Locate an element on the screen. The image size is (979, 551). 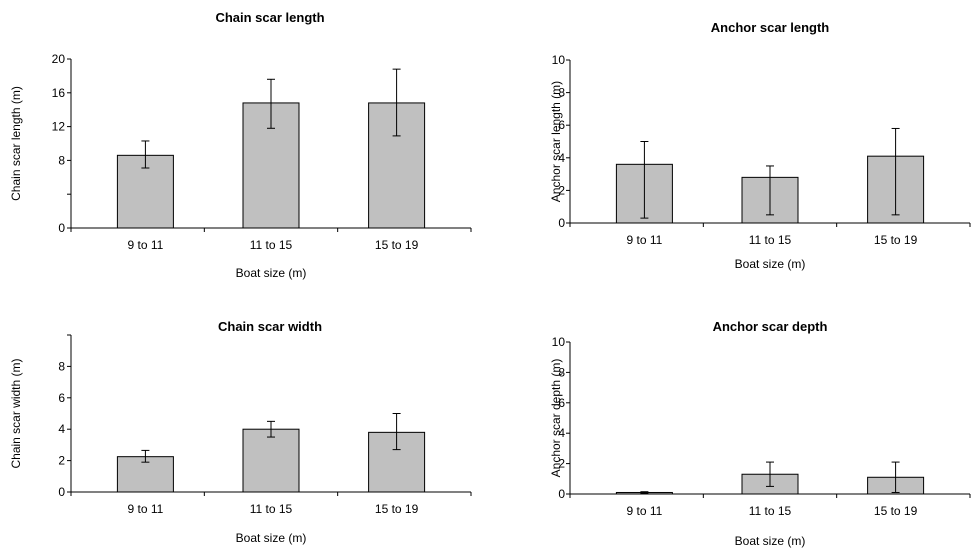
chart-title: Chain scar width is located at coordinates (270, 326).